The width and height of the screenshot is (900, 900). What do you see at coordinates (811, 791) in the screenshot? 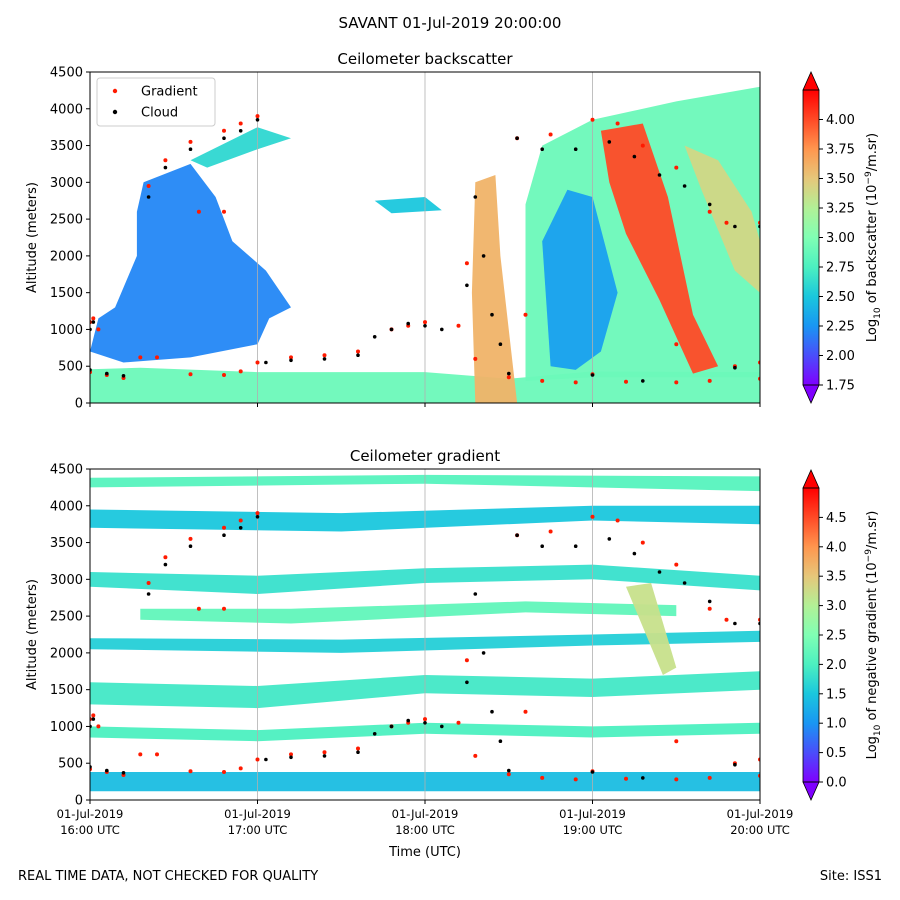
I see `colorbar-extend-min` at bounding box center [811, 791].